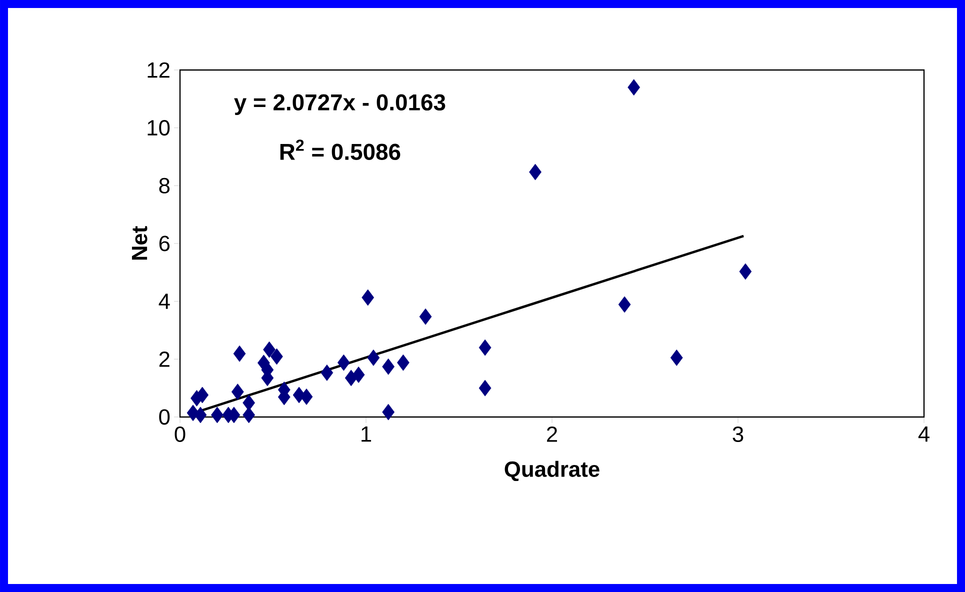  Describe the element at coordinates (164, 301) in the screenshot. I see `y-tick-label: 4` at that location.